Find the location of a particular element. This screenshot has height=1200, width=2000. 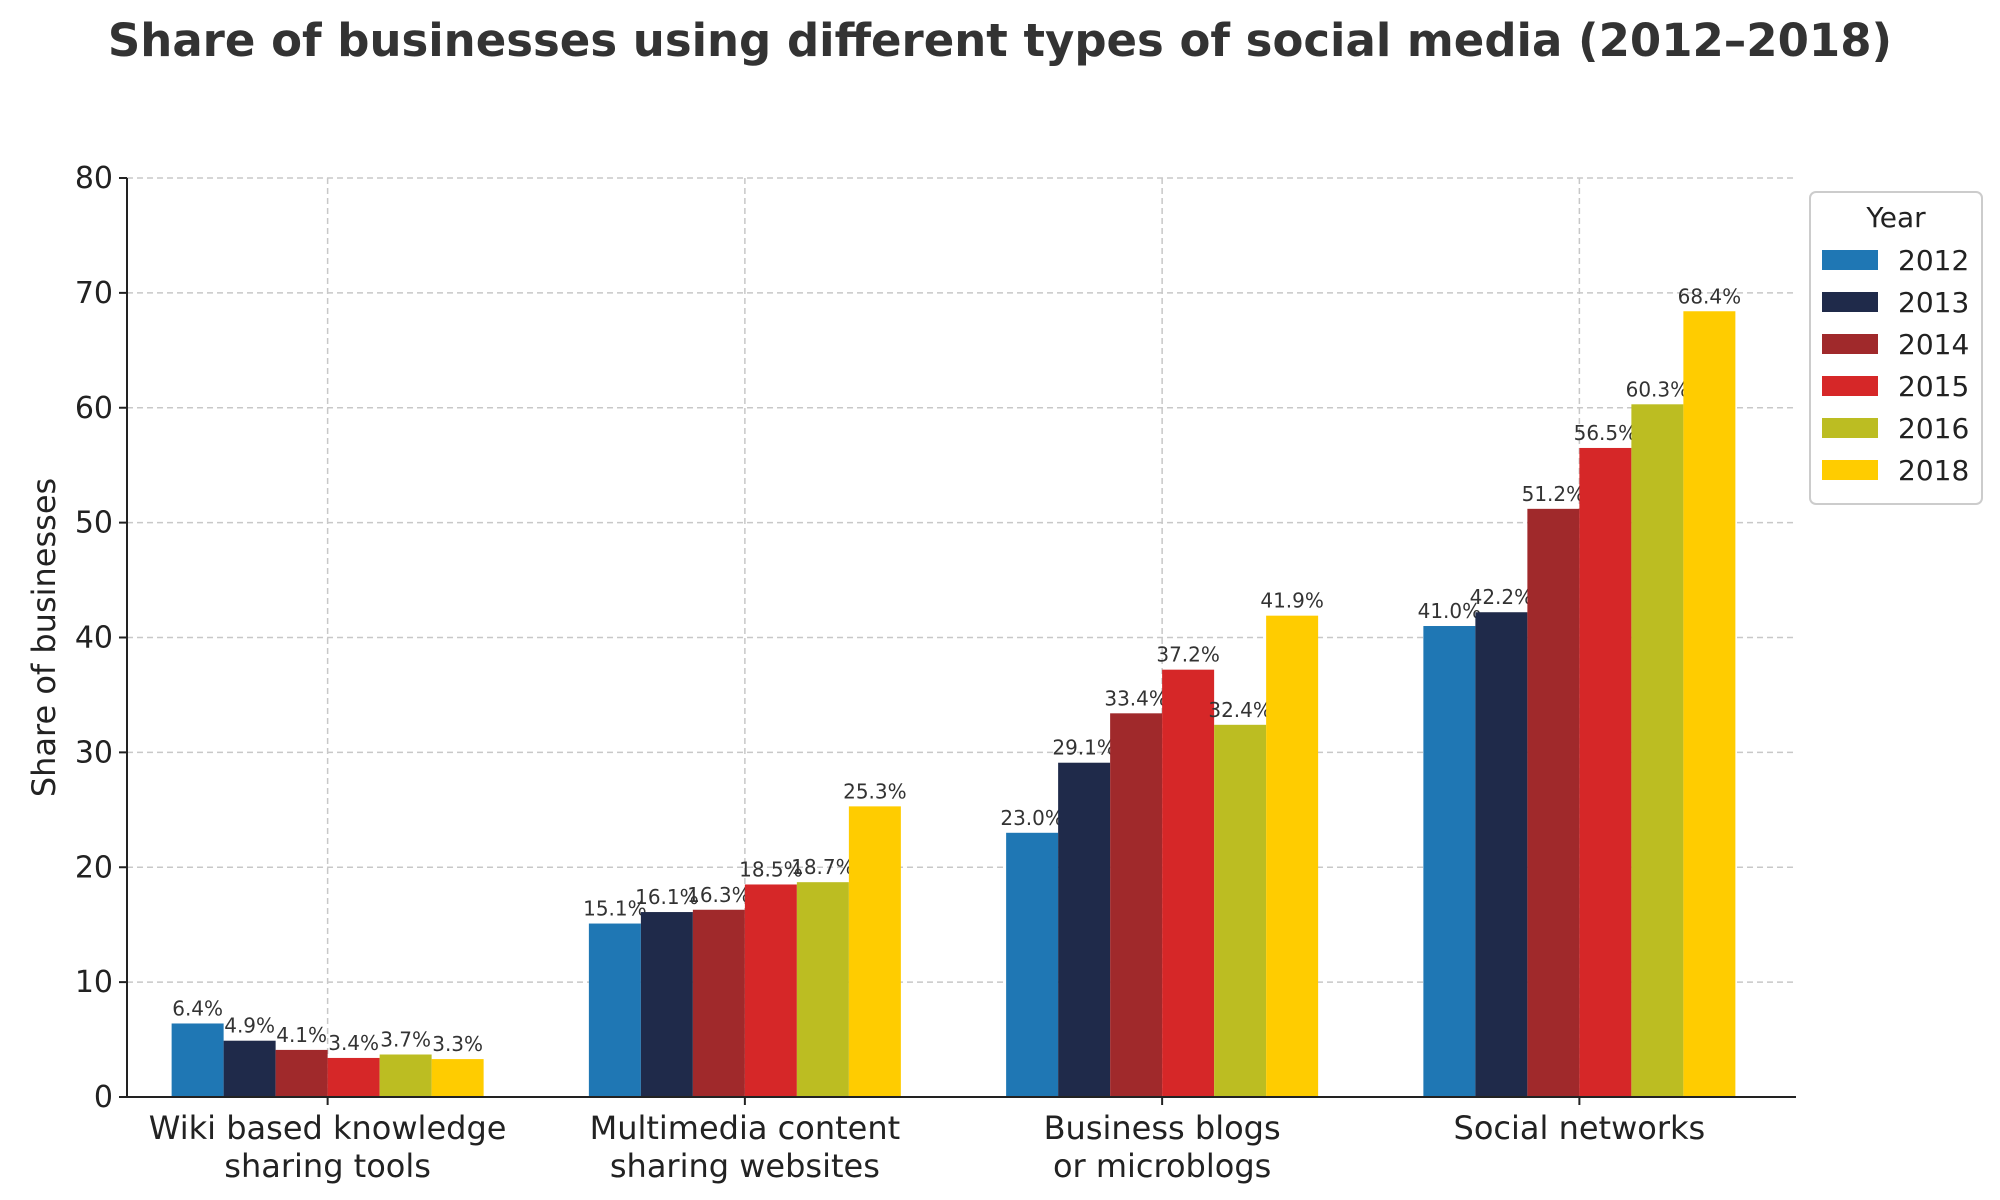

data-label: 60.3% is located at coordinates (1658, 389).